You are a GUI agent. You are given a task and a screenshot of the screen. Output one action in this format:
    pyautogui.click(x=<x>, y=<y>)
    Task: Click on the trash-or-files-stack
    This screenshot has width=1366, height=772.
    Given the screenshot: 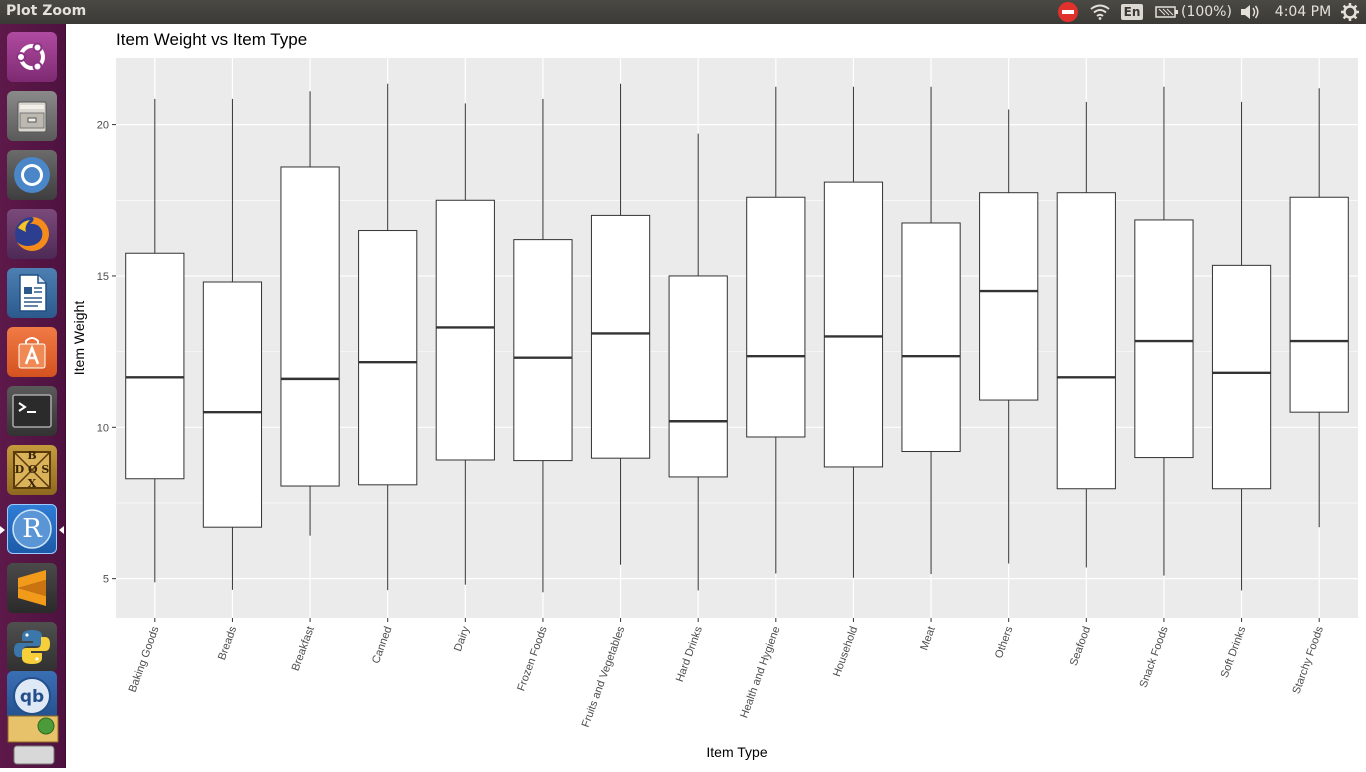 What is the action you would take?
    pyautogui.click(x=33, y=736)
    